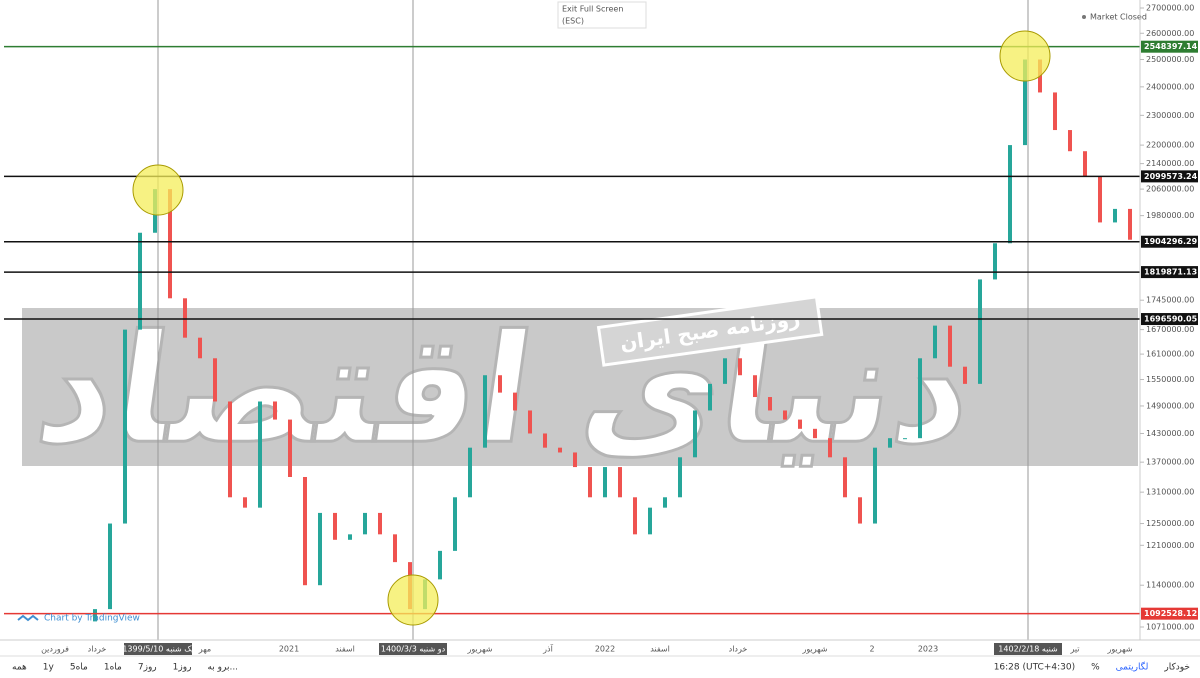 The image size is (1200, 678). I want to click on toolbar-button: 1y, so click(49, 668).